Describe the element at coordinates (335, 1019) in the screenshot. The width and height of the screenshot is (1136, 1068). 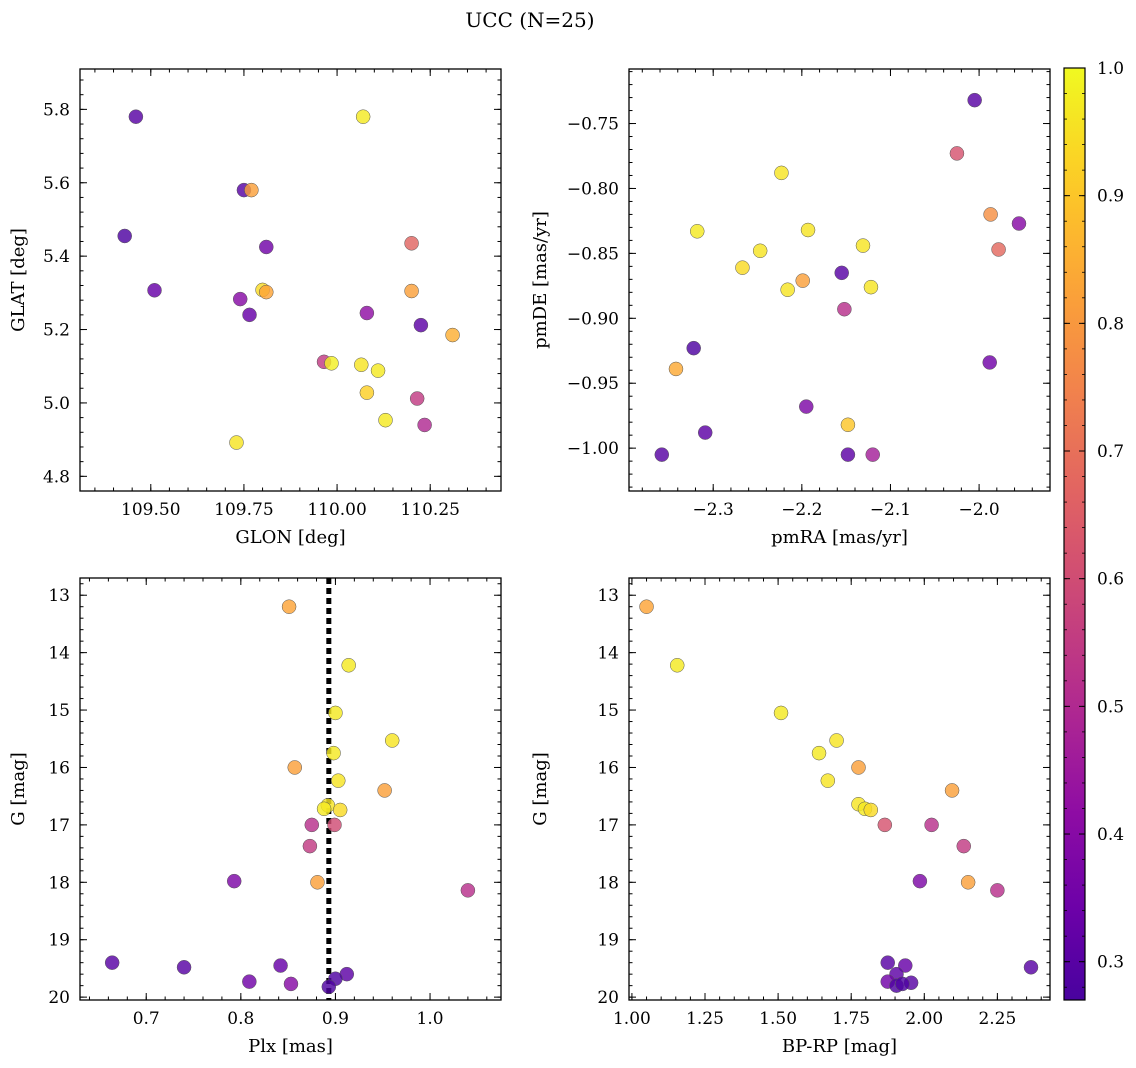
I see `x-tick-label: 0.9` at that location.